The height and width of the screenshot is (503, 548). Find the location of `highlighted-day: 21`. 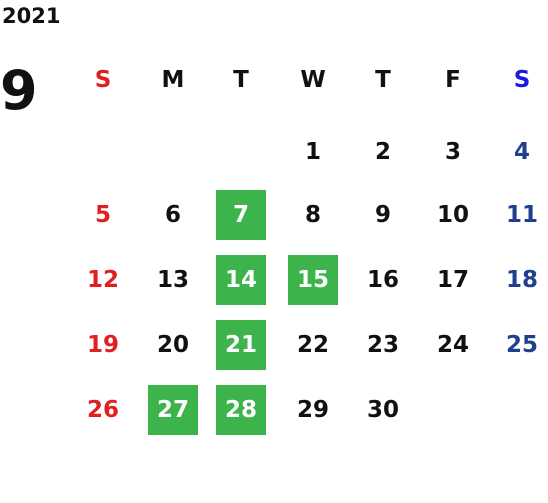

highlighted-day: 21 is located at coordinates (241, 345).